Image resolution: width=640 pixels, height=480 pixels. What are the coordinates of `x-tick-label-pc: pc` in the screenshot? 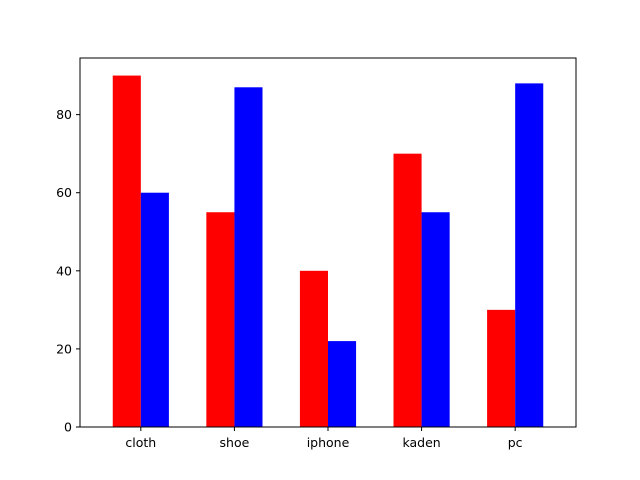 It's located at (515, 442).